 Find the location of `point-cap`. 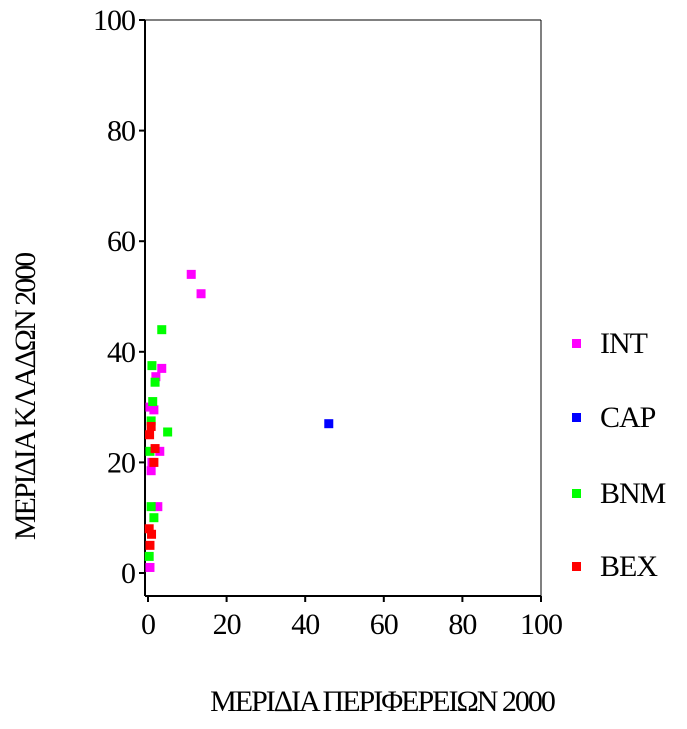

point-cap is located at coordinates (329, 424).